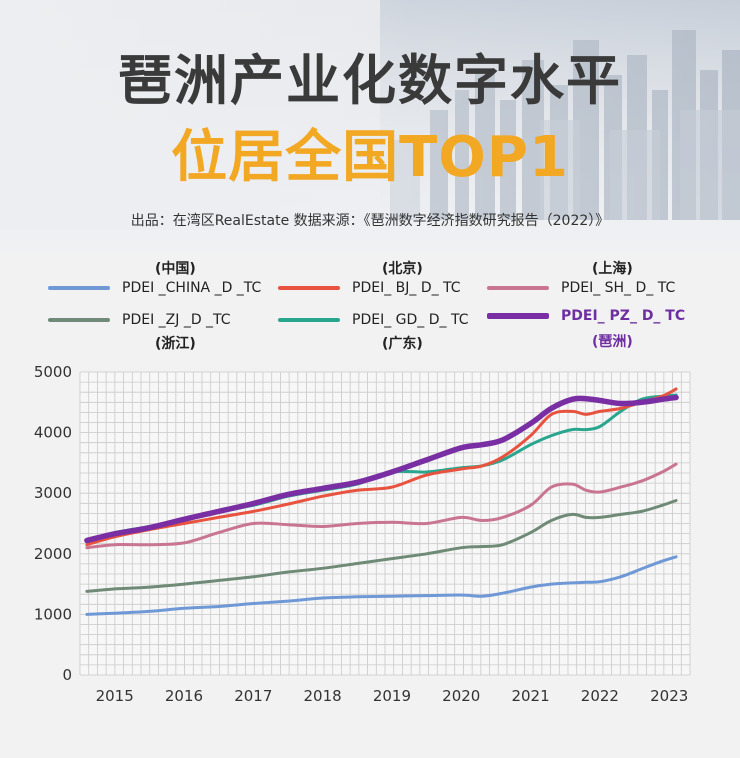  What do you see at coordinates (184, 696) in the screenshot?
I see `x-tick-label: 2016` at bounding box center [184, 696].